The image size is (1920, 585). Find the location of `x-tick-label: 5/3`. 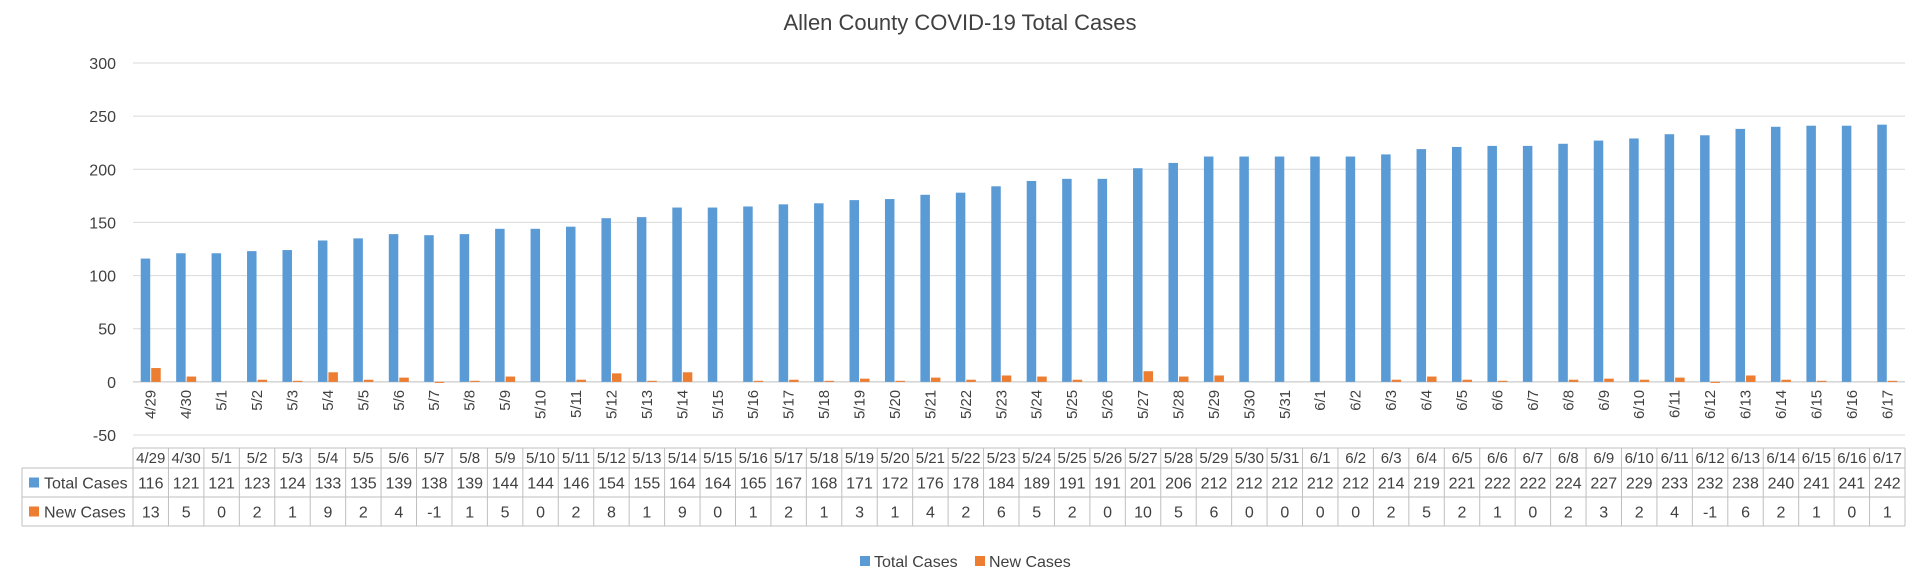

x-tick-label: 5/3 is located at coordinates (292, 400).